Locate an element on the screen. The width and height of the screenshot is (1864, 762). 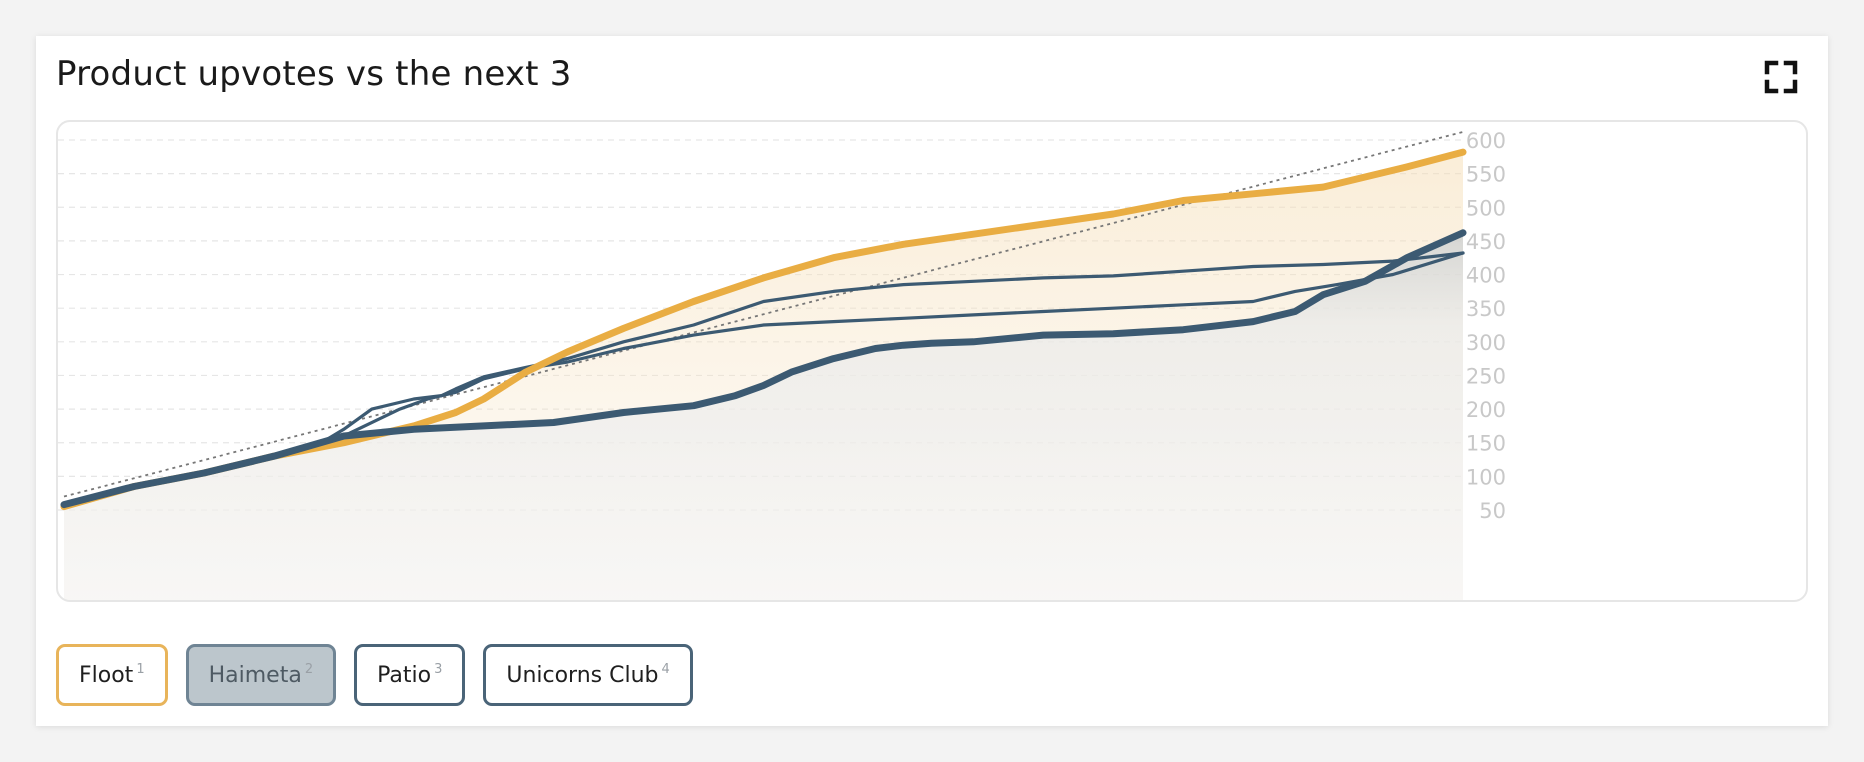
expand-button is located at coordinates (1781, 77).